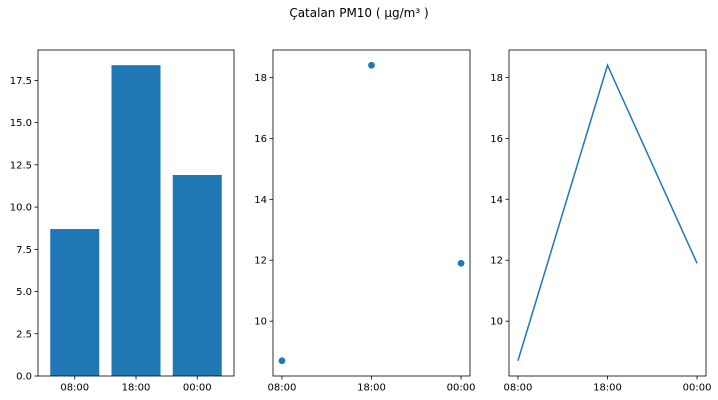  What do you see at coordinates (21, 208) in the screenshot?
I see `y-tick-label: 10.0` at bounding box center [21, 208].